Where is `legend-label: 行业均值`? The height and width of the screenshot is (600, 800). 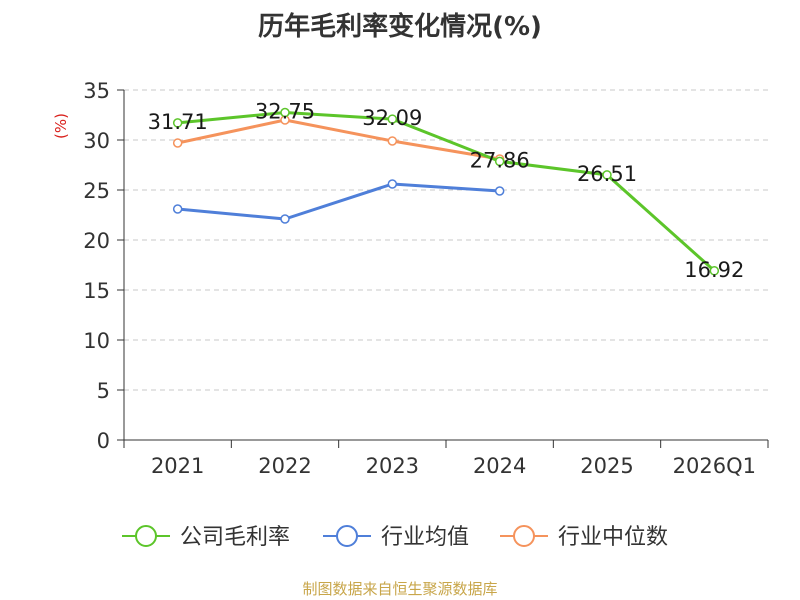 legend-label: 行业均值 is located at coordinates (425, 537).